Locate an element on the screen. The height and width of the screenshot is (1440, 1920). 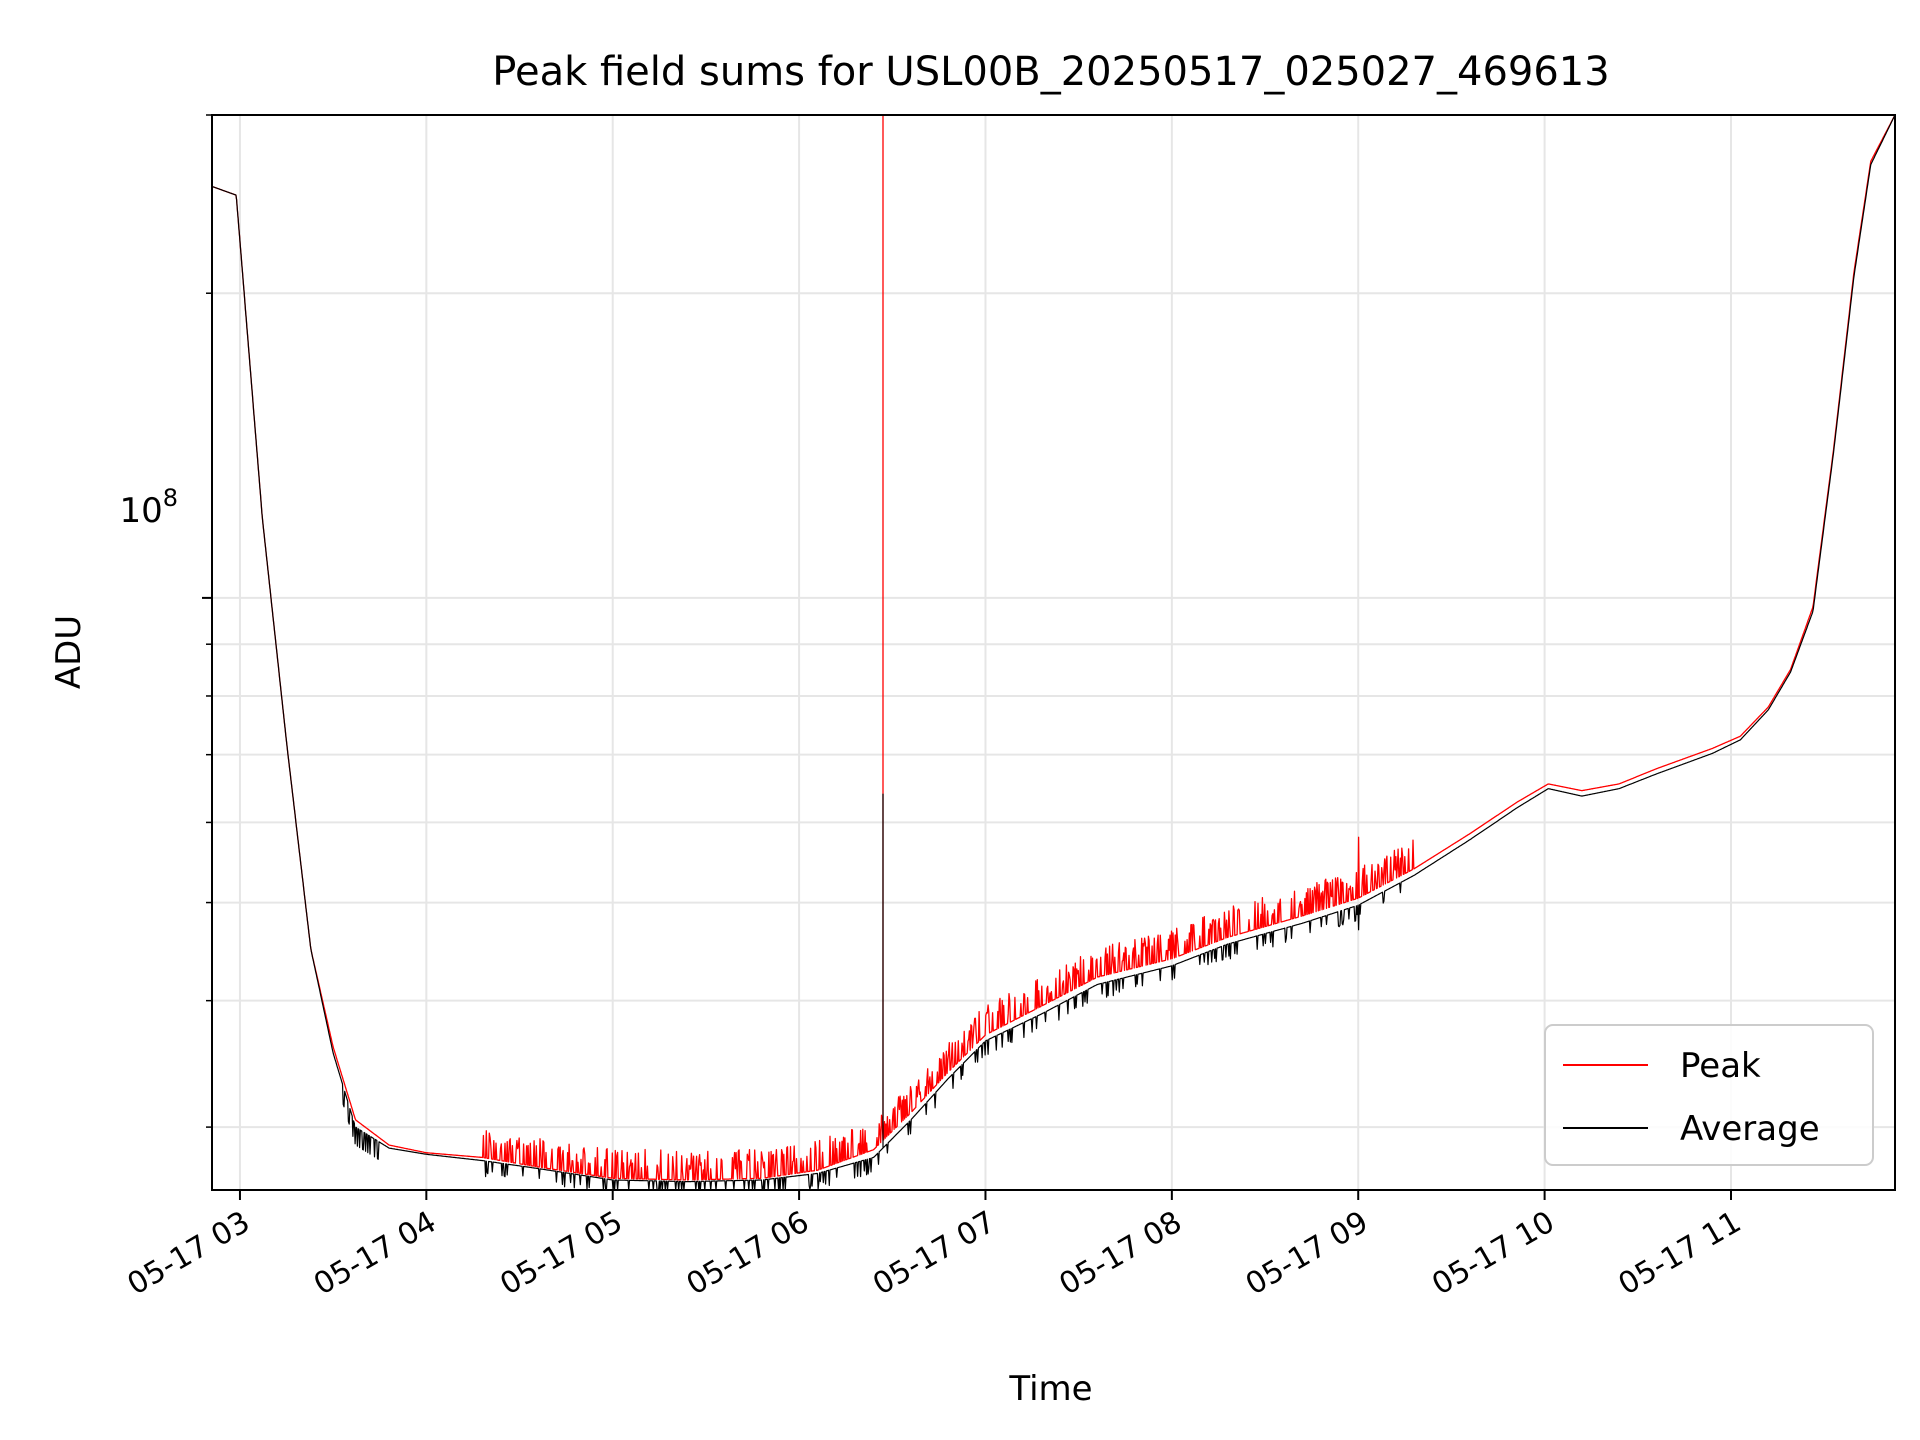
legend-label-peak: Peak is located at coordinates (1720, 1066).